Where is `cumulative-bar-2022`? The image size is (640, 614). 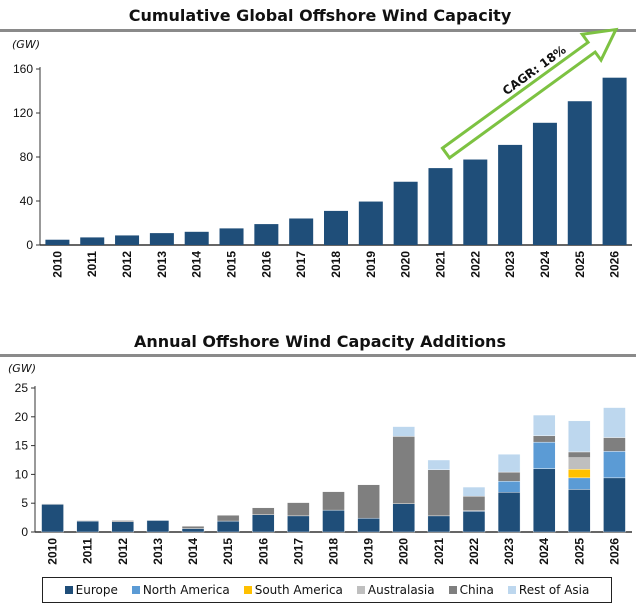
cumulative-bar-2022 is located at coordinates (475, 202).